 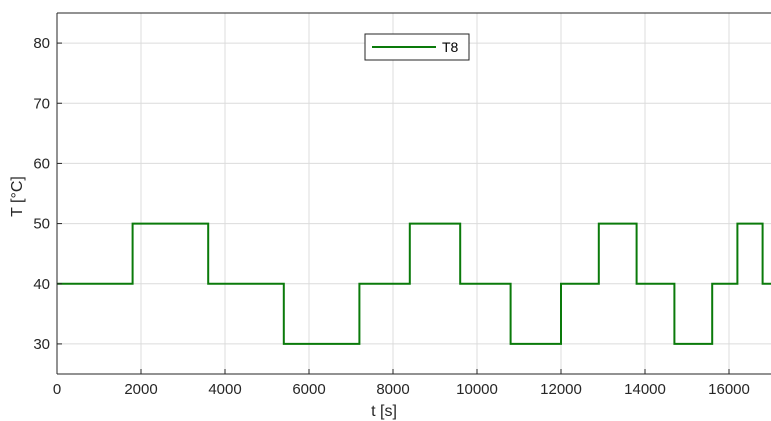 What do you see at coordinates (41, 43) in the screenshot?
I see `y-tick-label: 80` at bounding box center [41, 43].